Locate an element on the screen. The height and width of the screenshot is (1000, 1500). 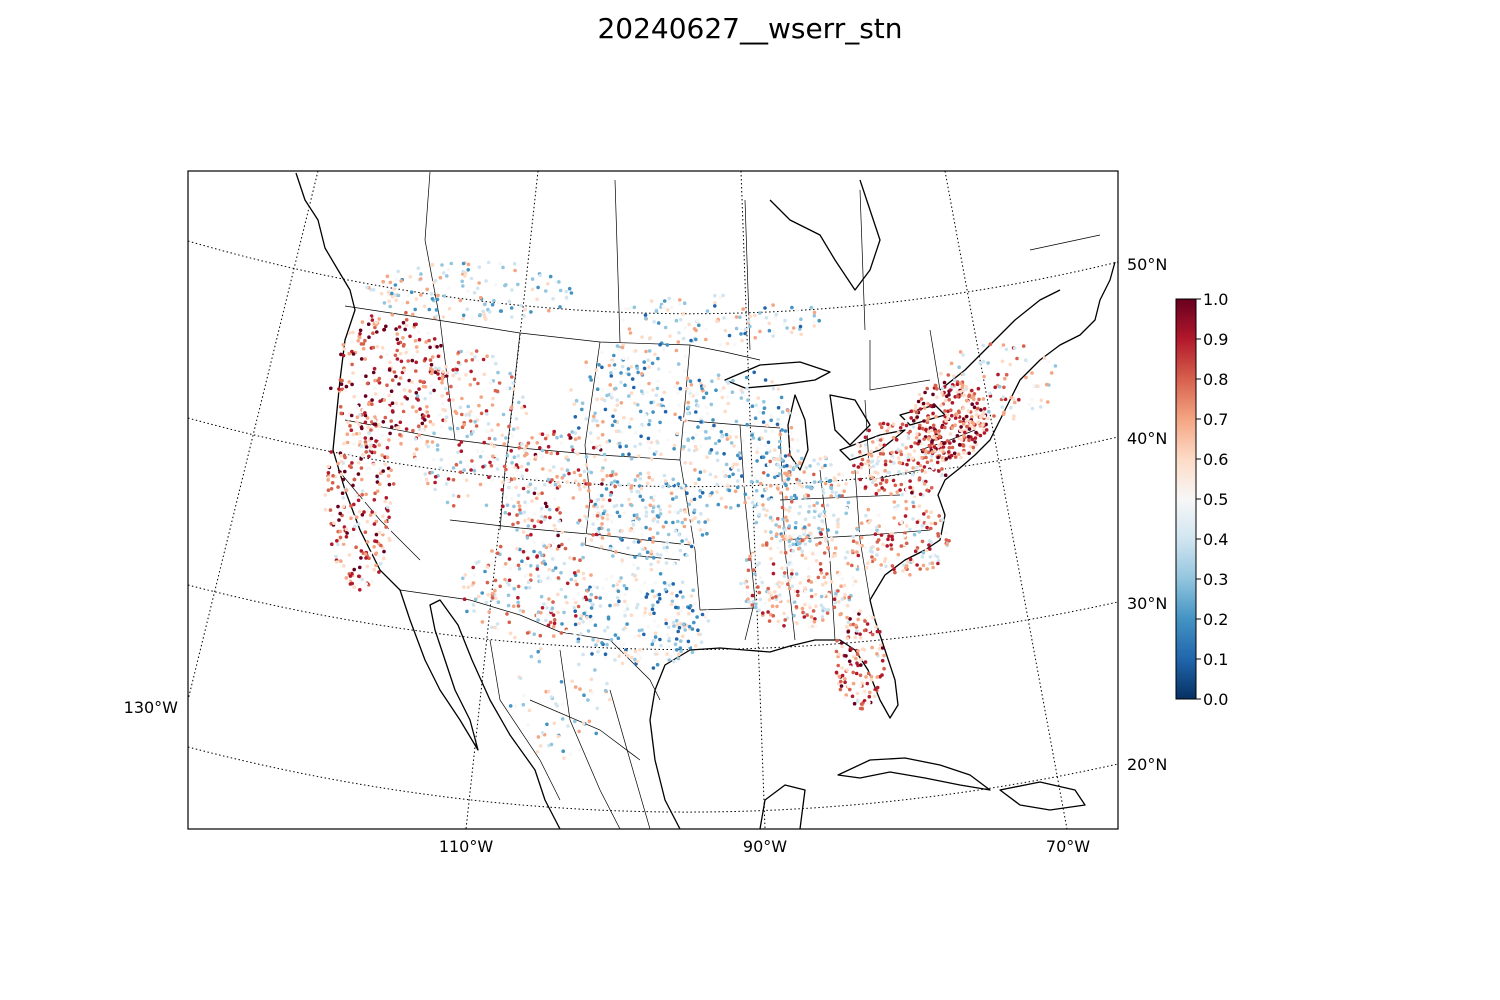
meridian-70w is located at coordinates (1006, 500).